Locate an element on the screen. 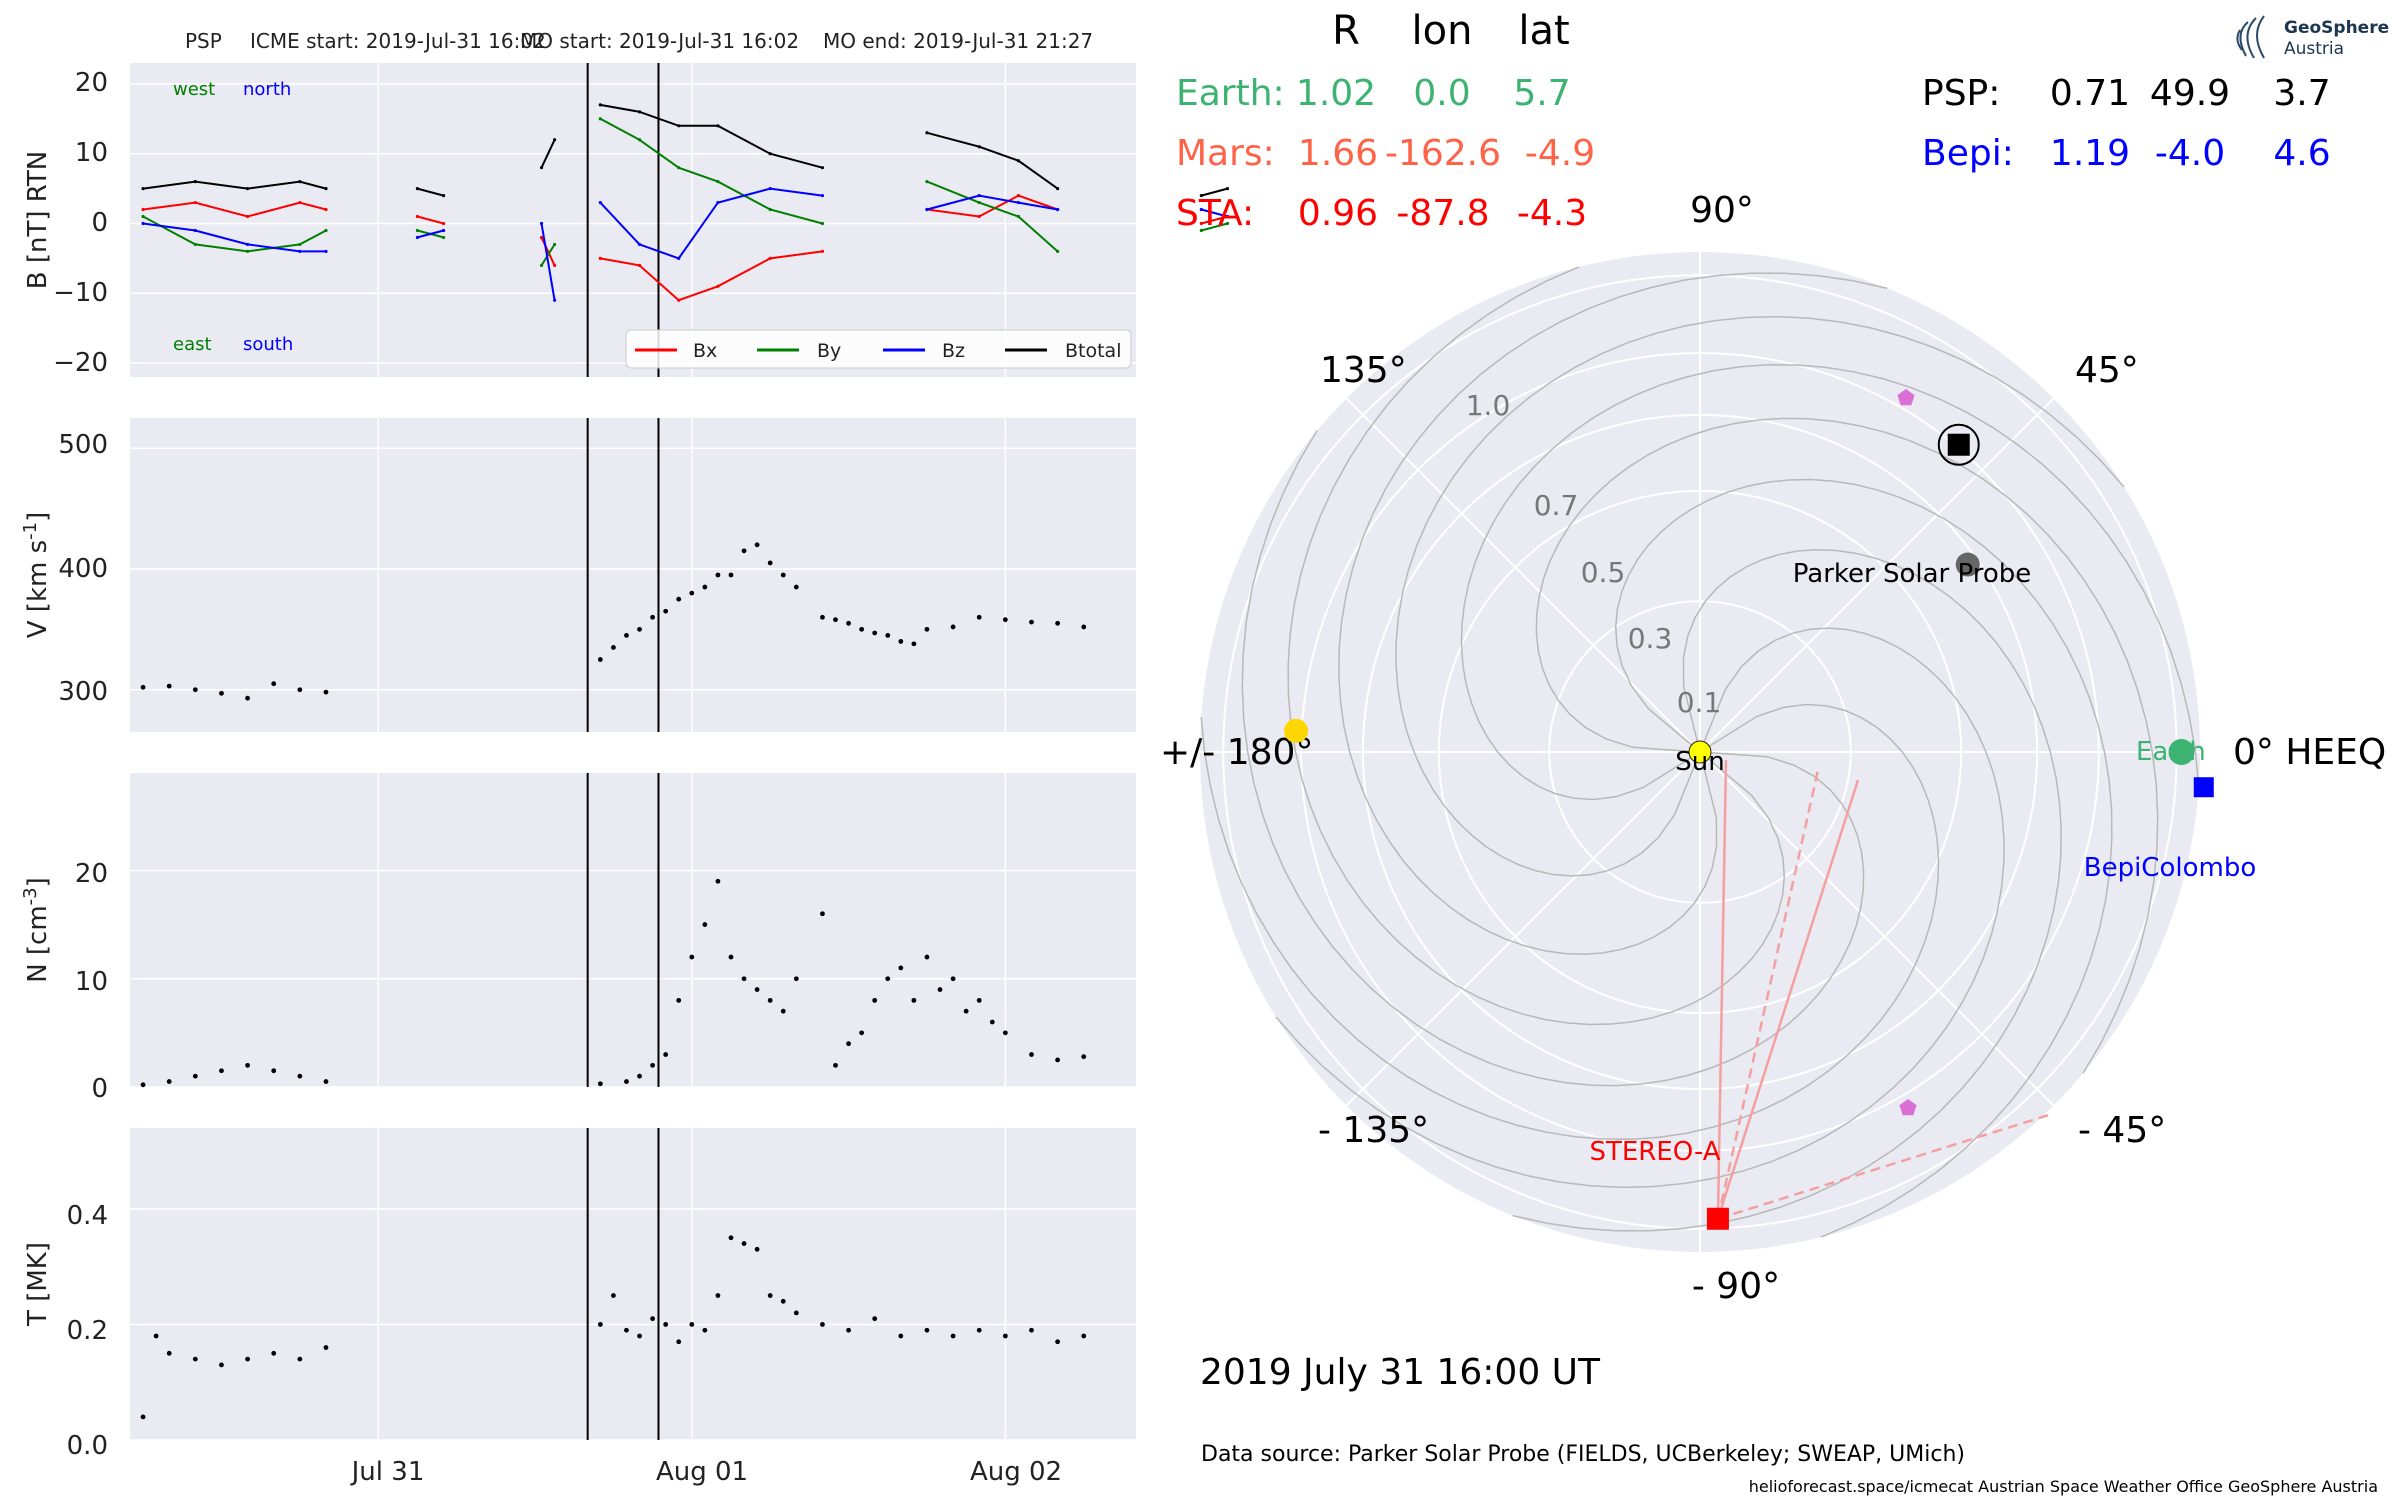 The height and width of the screenshot is (1500, 2400). n-ytick: 10 is located at coordinates (91, 982).